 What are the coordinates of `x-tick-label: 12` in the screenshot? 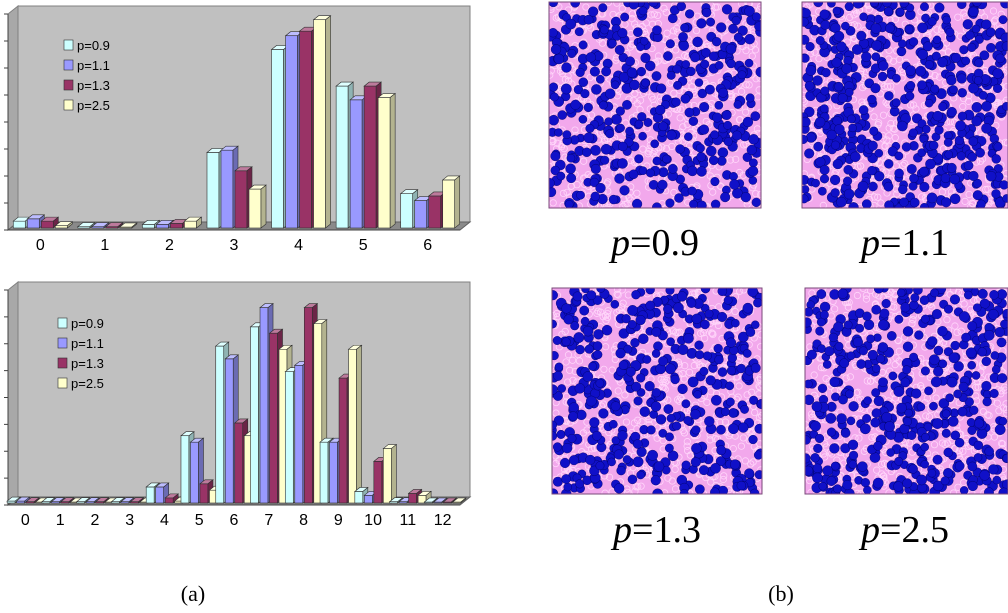 It's located at (443, 520).